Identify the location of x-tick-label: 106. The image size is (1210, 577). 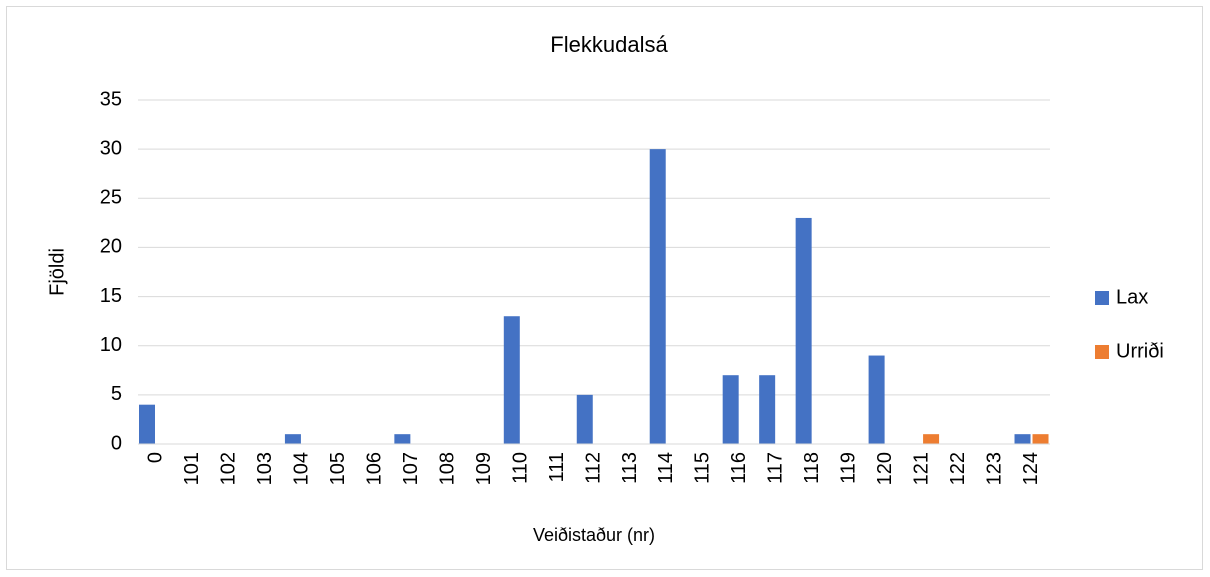
(374, 468).